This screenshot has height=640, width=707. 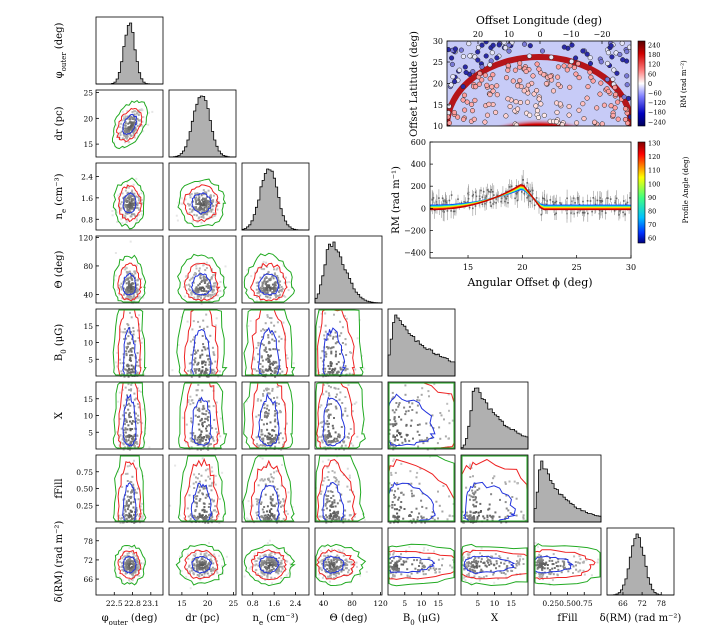 I want to click on histogram-X, so click(x=494, y=418).